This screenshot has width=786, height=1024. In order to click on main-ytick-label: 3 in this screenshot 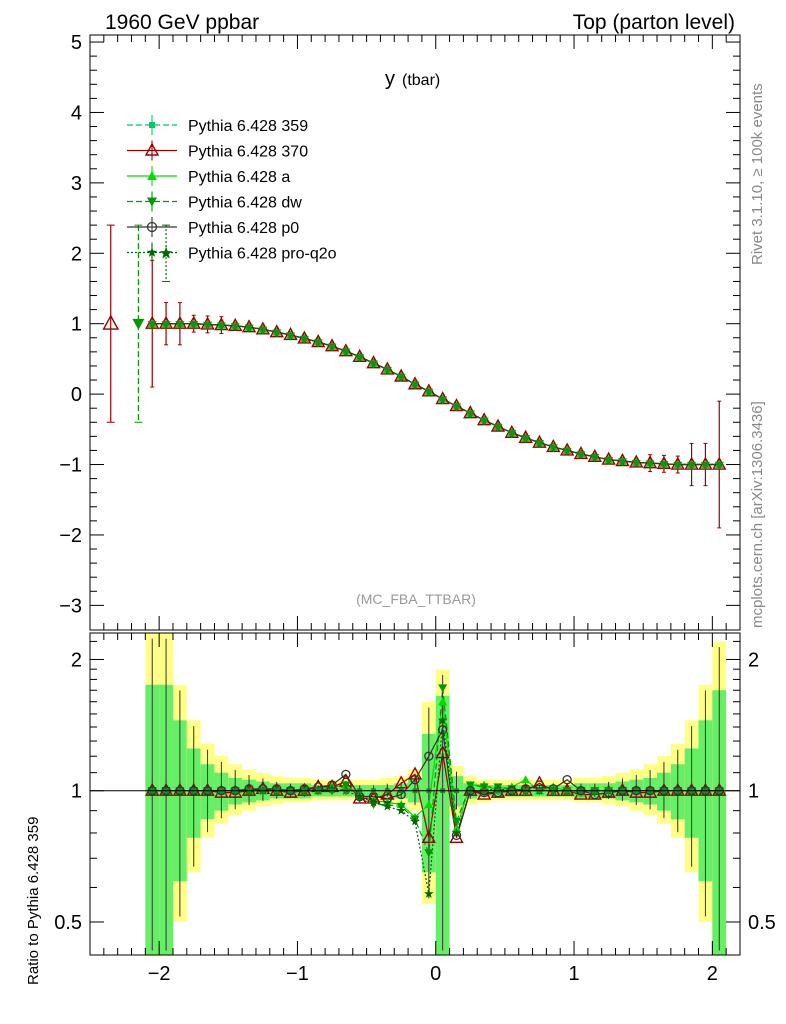, I will do `click(76, 184)`.